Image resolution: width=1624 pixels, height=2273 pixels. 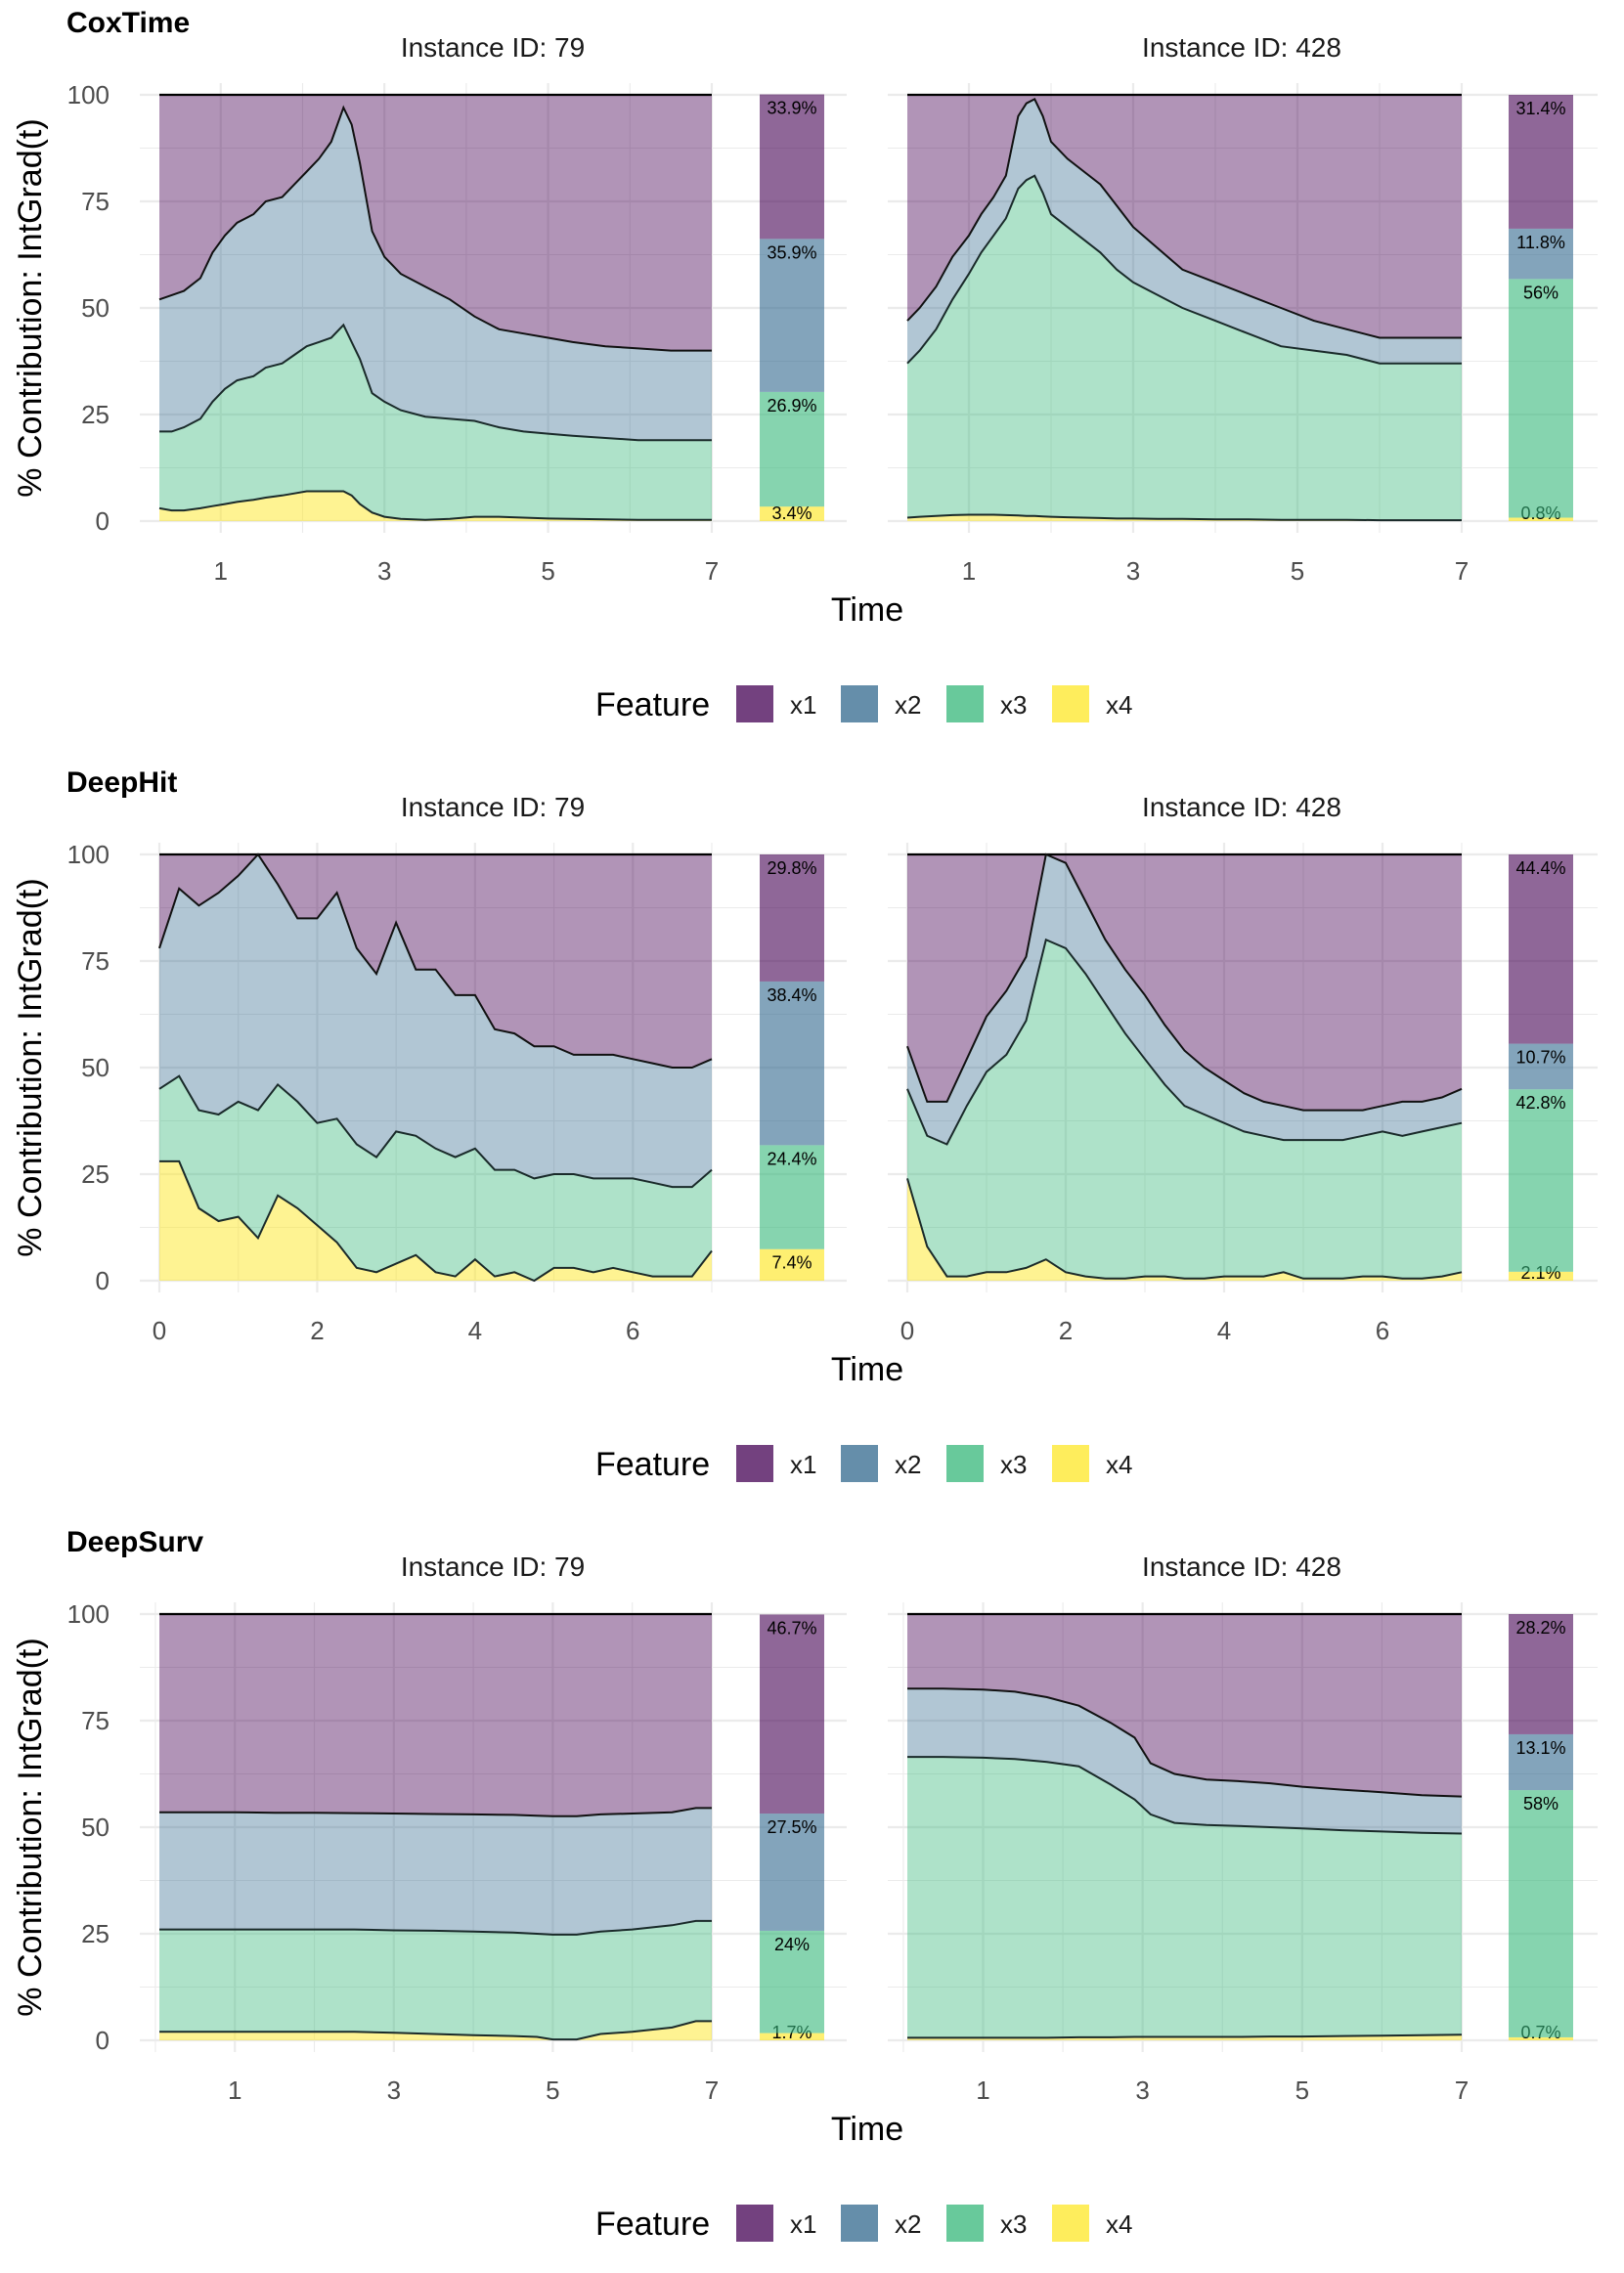 What do you see at coordinates (792, 513) in the screenshot?
I see `bar-label-x4: 3.4%` at bounding box center [792, 513].